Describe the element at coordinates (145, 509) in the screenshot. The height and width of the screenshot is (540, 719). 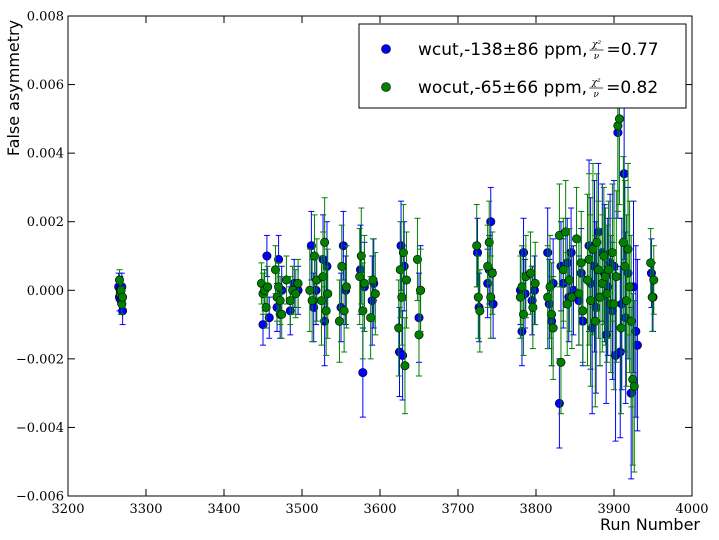
I see `x-tick-label: 3300` at that location.